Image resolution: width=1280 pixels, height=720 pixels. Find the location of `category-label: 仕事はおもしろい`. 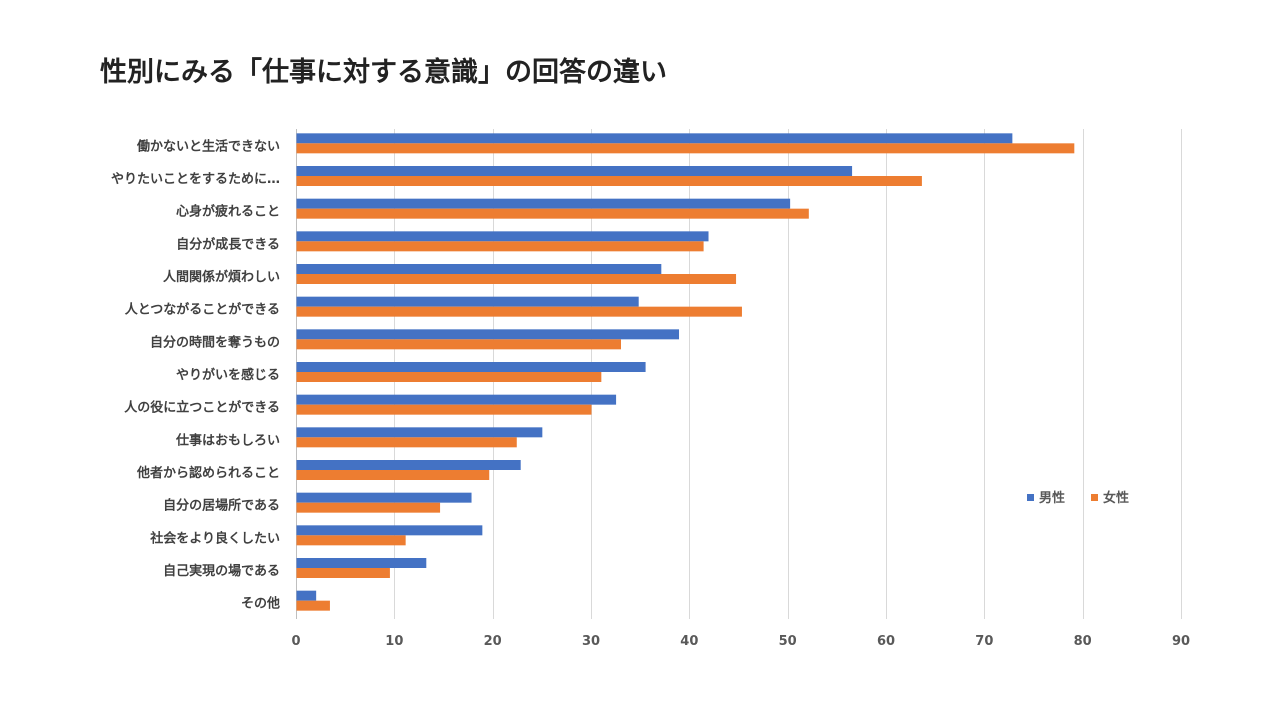

category-label: 仕事はおもしろい is located at coordinates (227, 440).